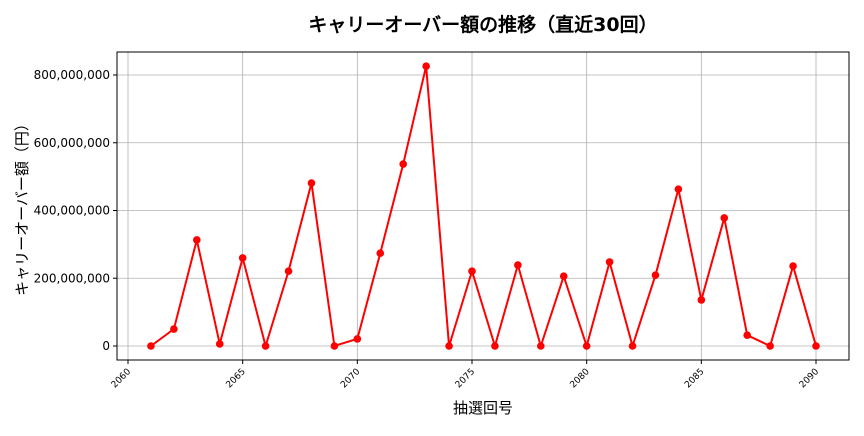  What do you see at coordinates (580, 378) in the screenshot?
I see `x-tick-label: 2080` at bounding box center [580, 378].